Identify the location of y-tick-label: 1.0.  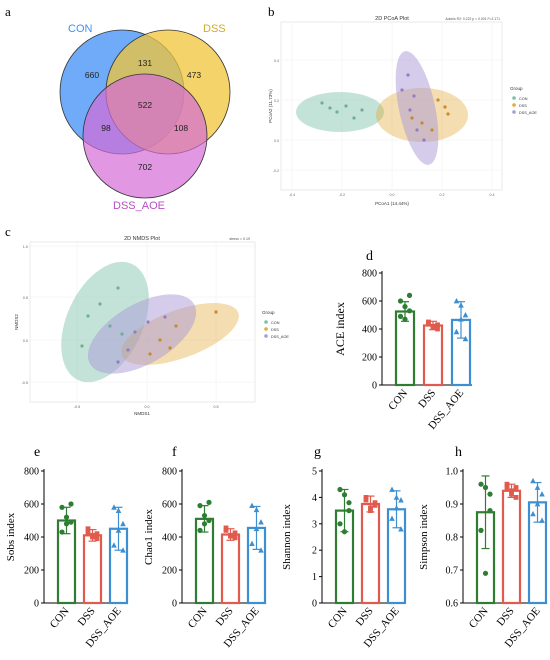
(452, 472).